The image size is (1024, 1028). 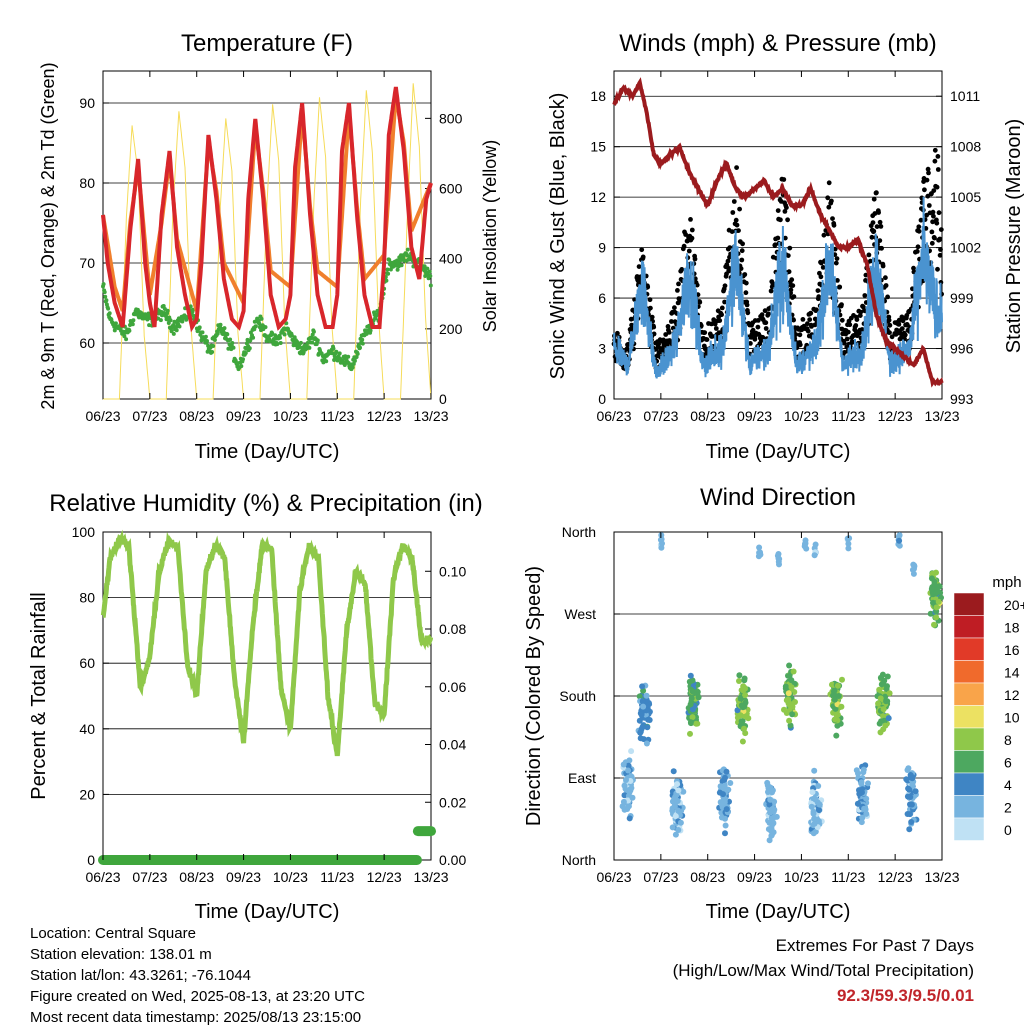 What do you see at coordinates (965, 248) in the screenshot?
I see `y2-tick-label: 1002` at bounding box center [965, 248].